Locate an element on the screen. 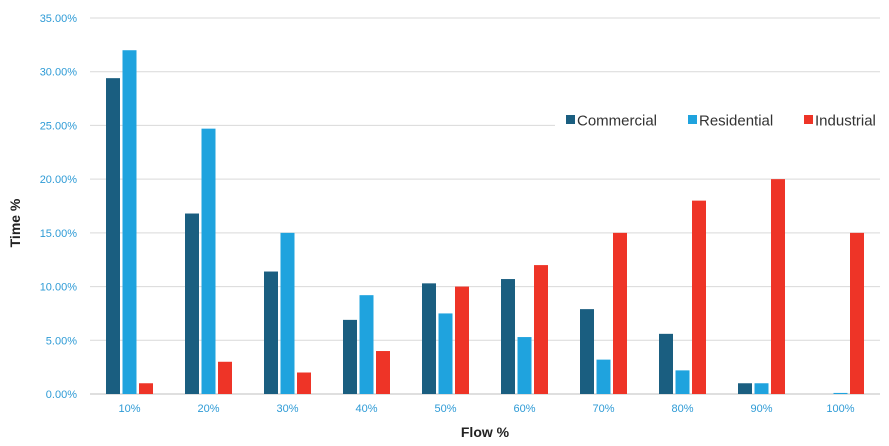  bar-commercial-60pct is located at coordinates (508, 336).